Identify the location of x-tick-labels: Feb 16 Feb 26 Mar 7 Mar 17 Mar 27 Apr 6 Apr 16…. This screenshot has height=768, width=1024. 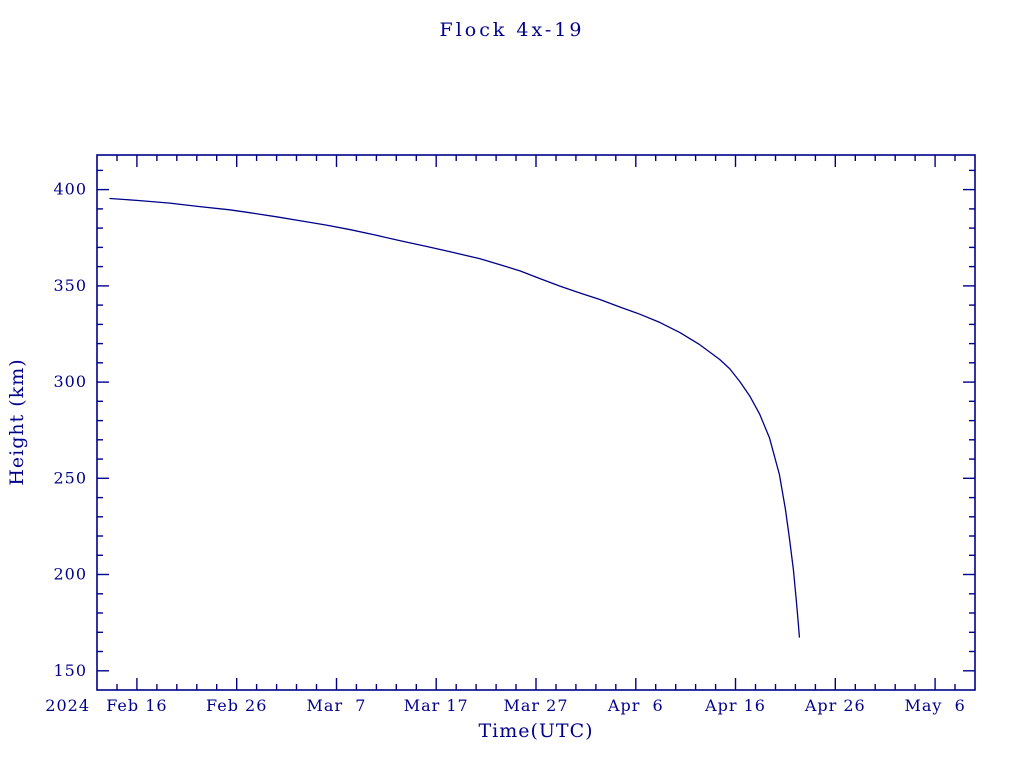
(505, 705).